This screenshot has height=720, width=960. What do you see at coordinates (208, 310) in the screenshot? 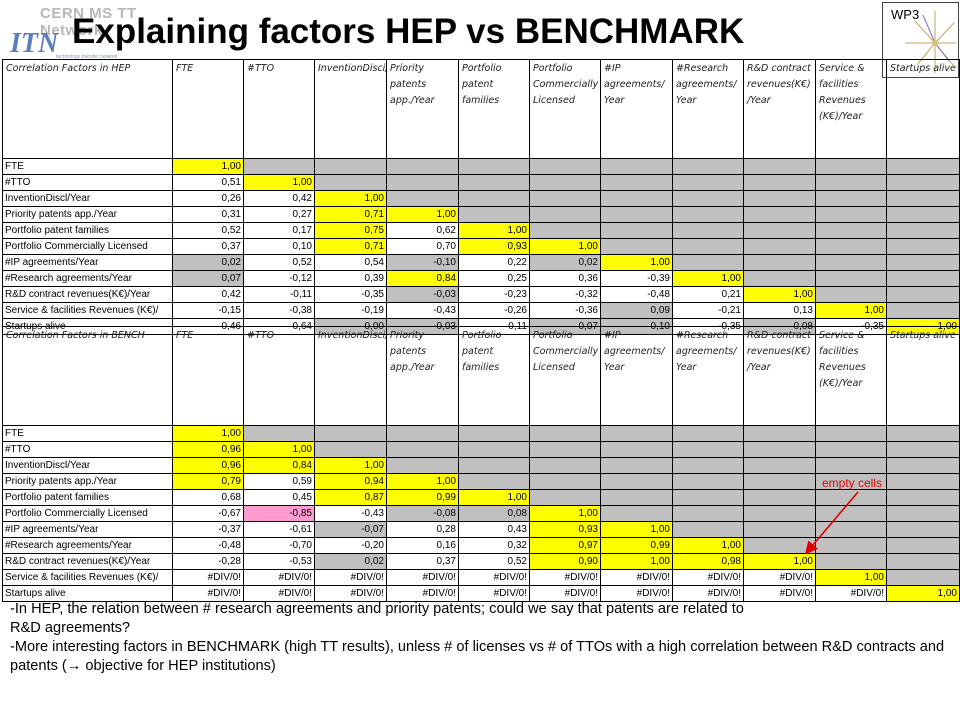
I see `correlation-cell: -0,15` at bounding box center [208, 310].